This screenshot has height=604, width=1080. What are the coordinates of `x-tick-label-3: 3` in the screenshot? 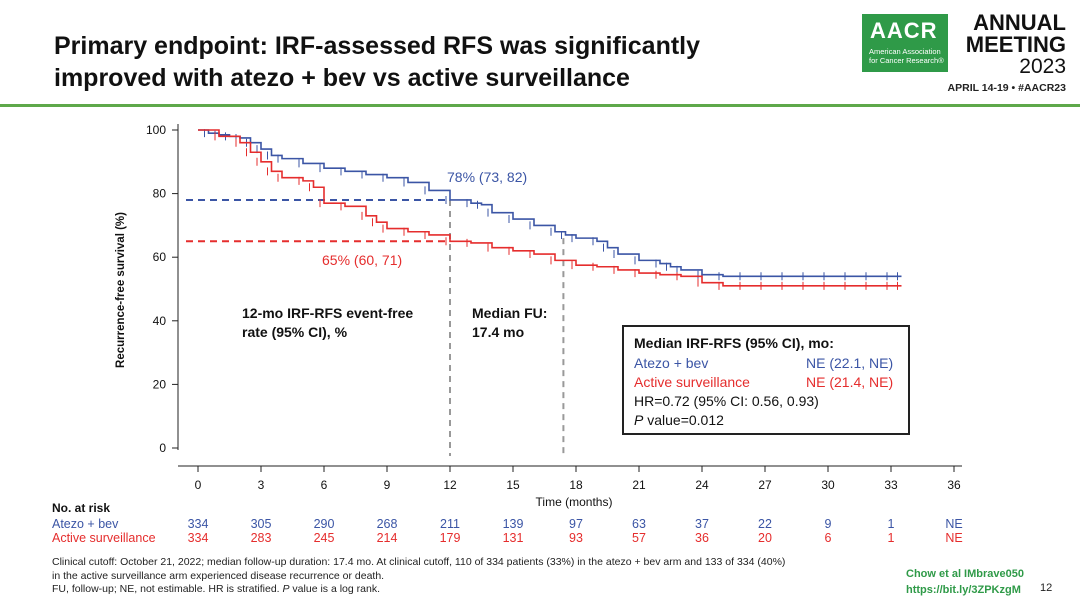 It's located at (261, 485).